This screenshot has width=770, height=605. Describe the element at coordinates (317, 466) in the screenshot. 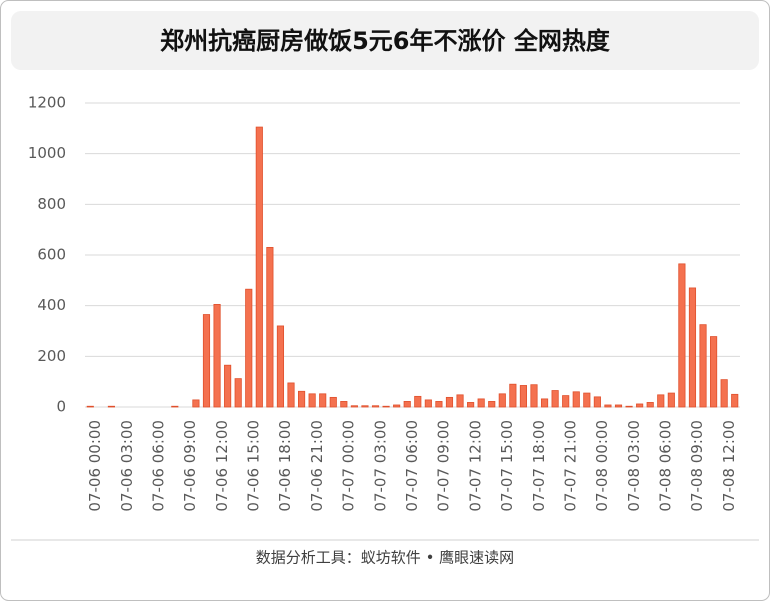

I see `x-tick-label: 07-06 21:00` at that location.